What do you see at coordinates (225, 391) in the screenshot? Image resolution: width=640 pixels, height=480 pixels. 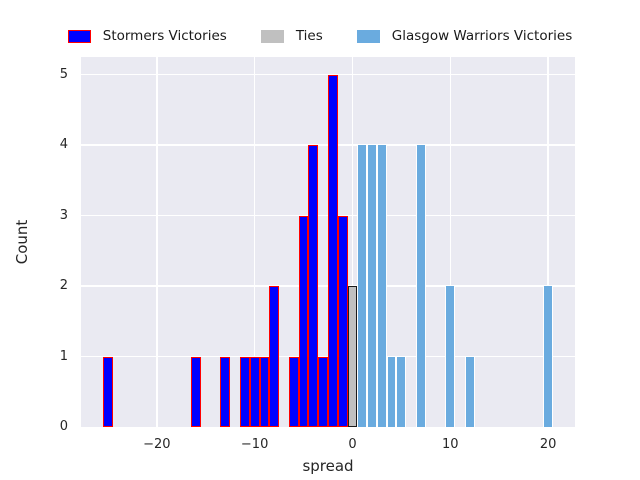 I see `bar-stormers--13` at bounding box center [225, 391].